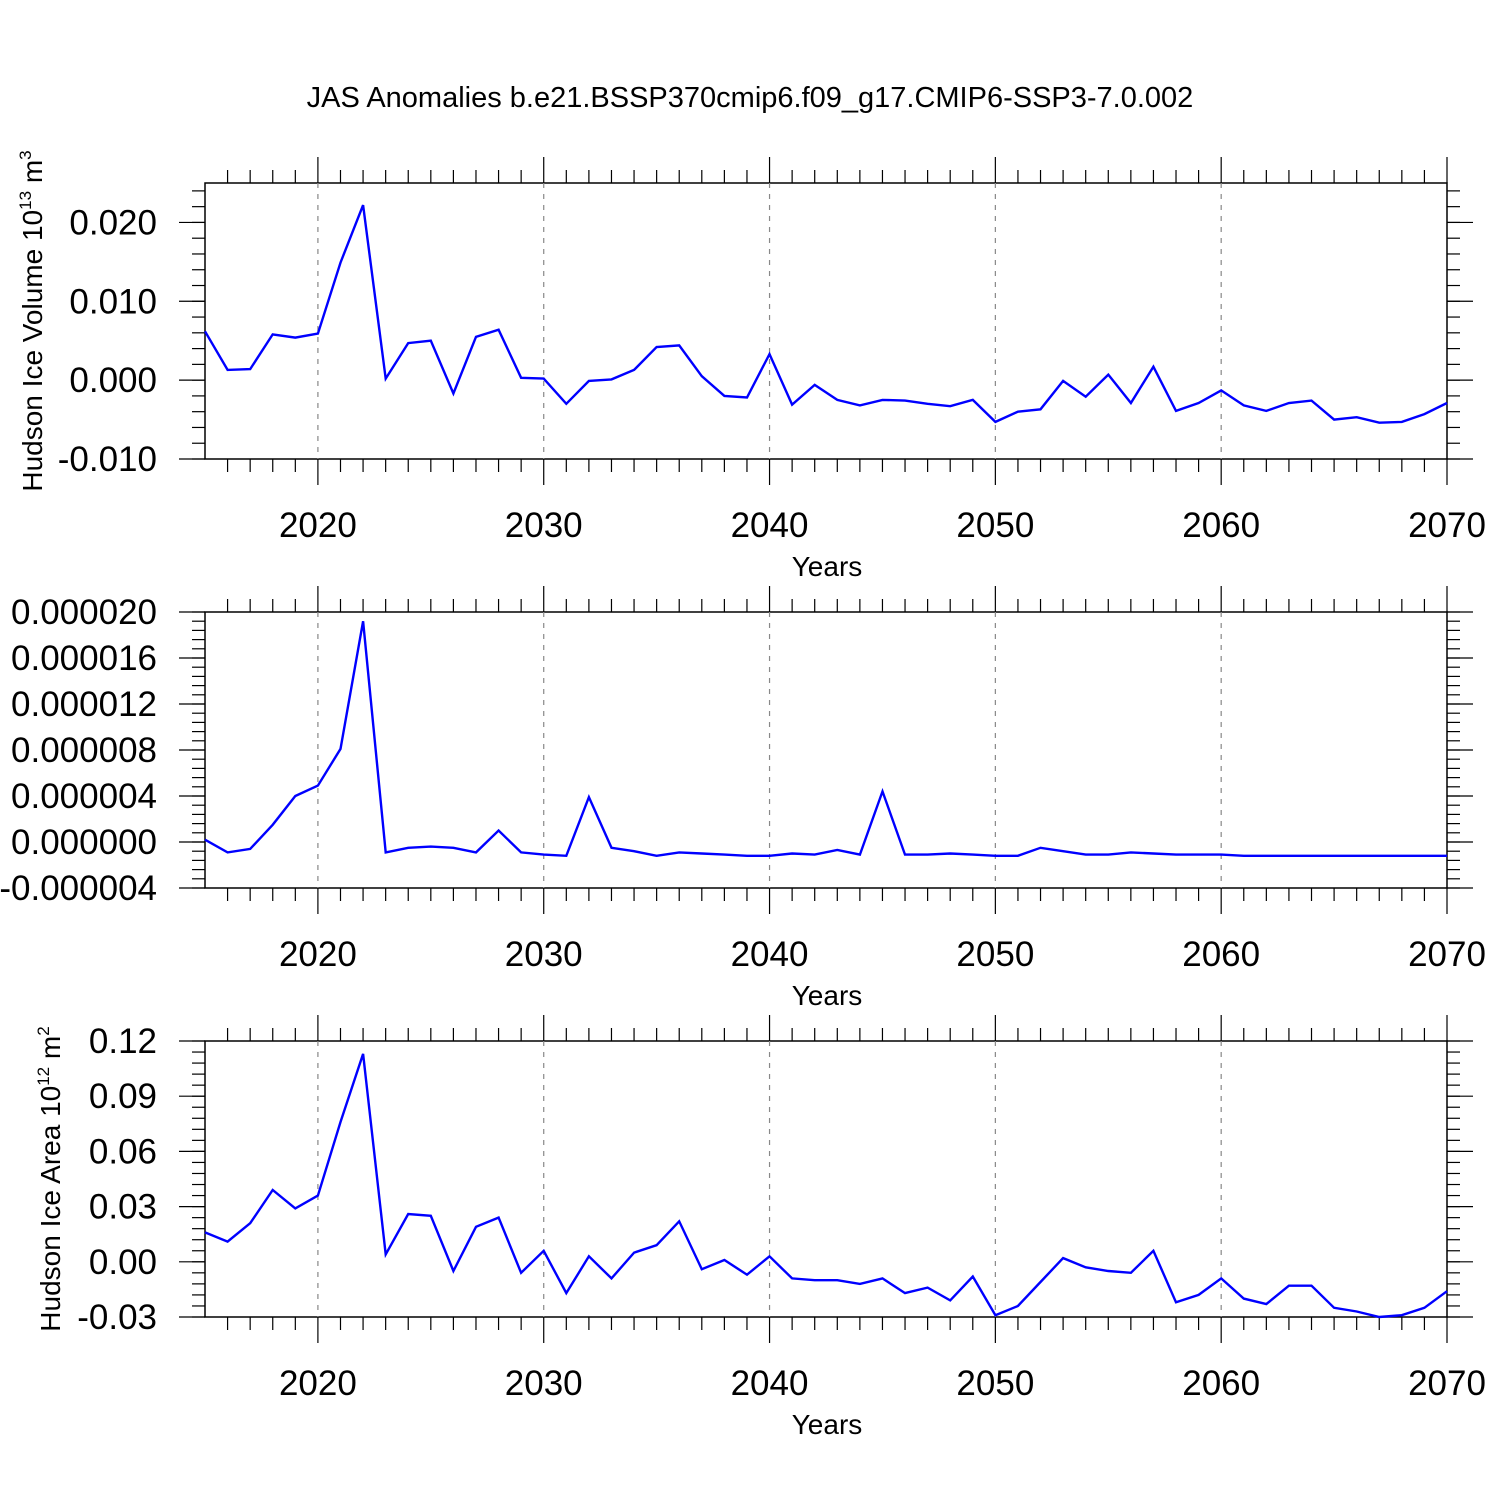 Image resolution: width=1500 pixels, height=1500 pixels. Describe the element at coordinates (1221, 954) in the screenshot. I see `x-tick-label: 2060` at that location.